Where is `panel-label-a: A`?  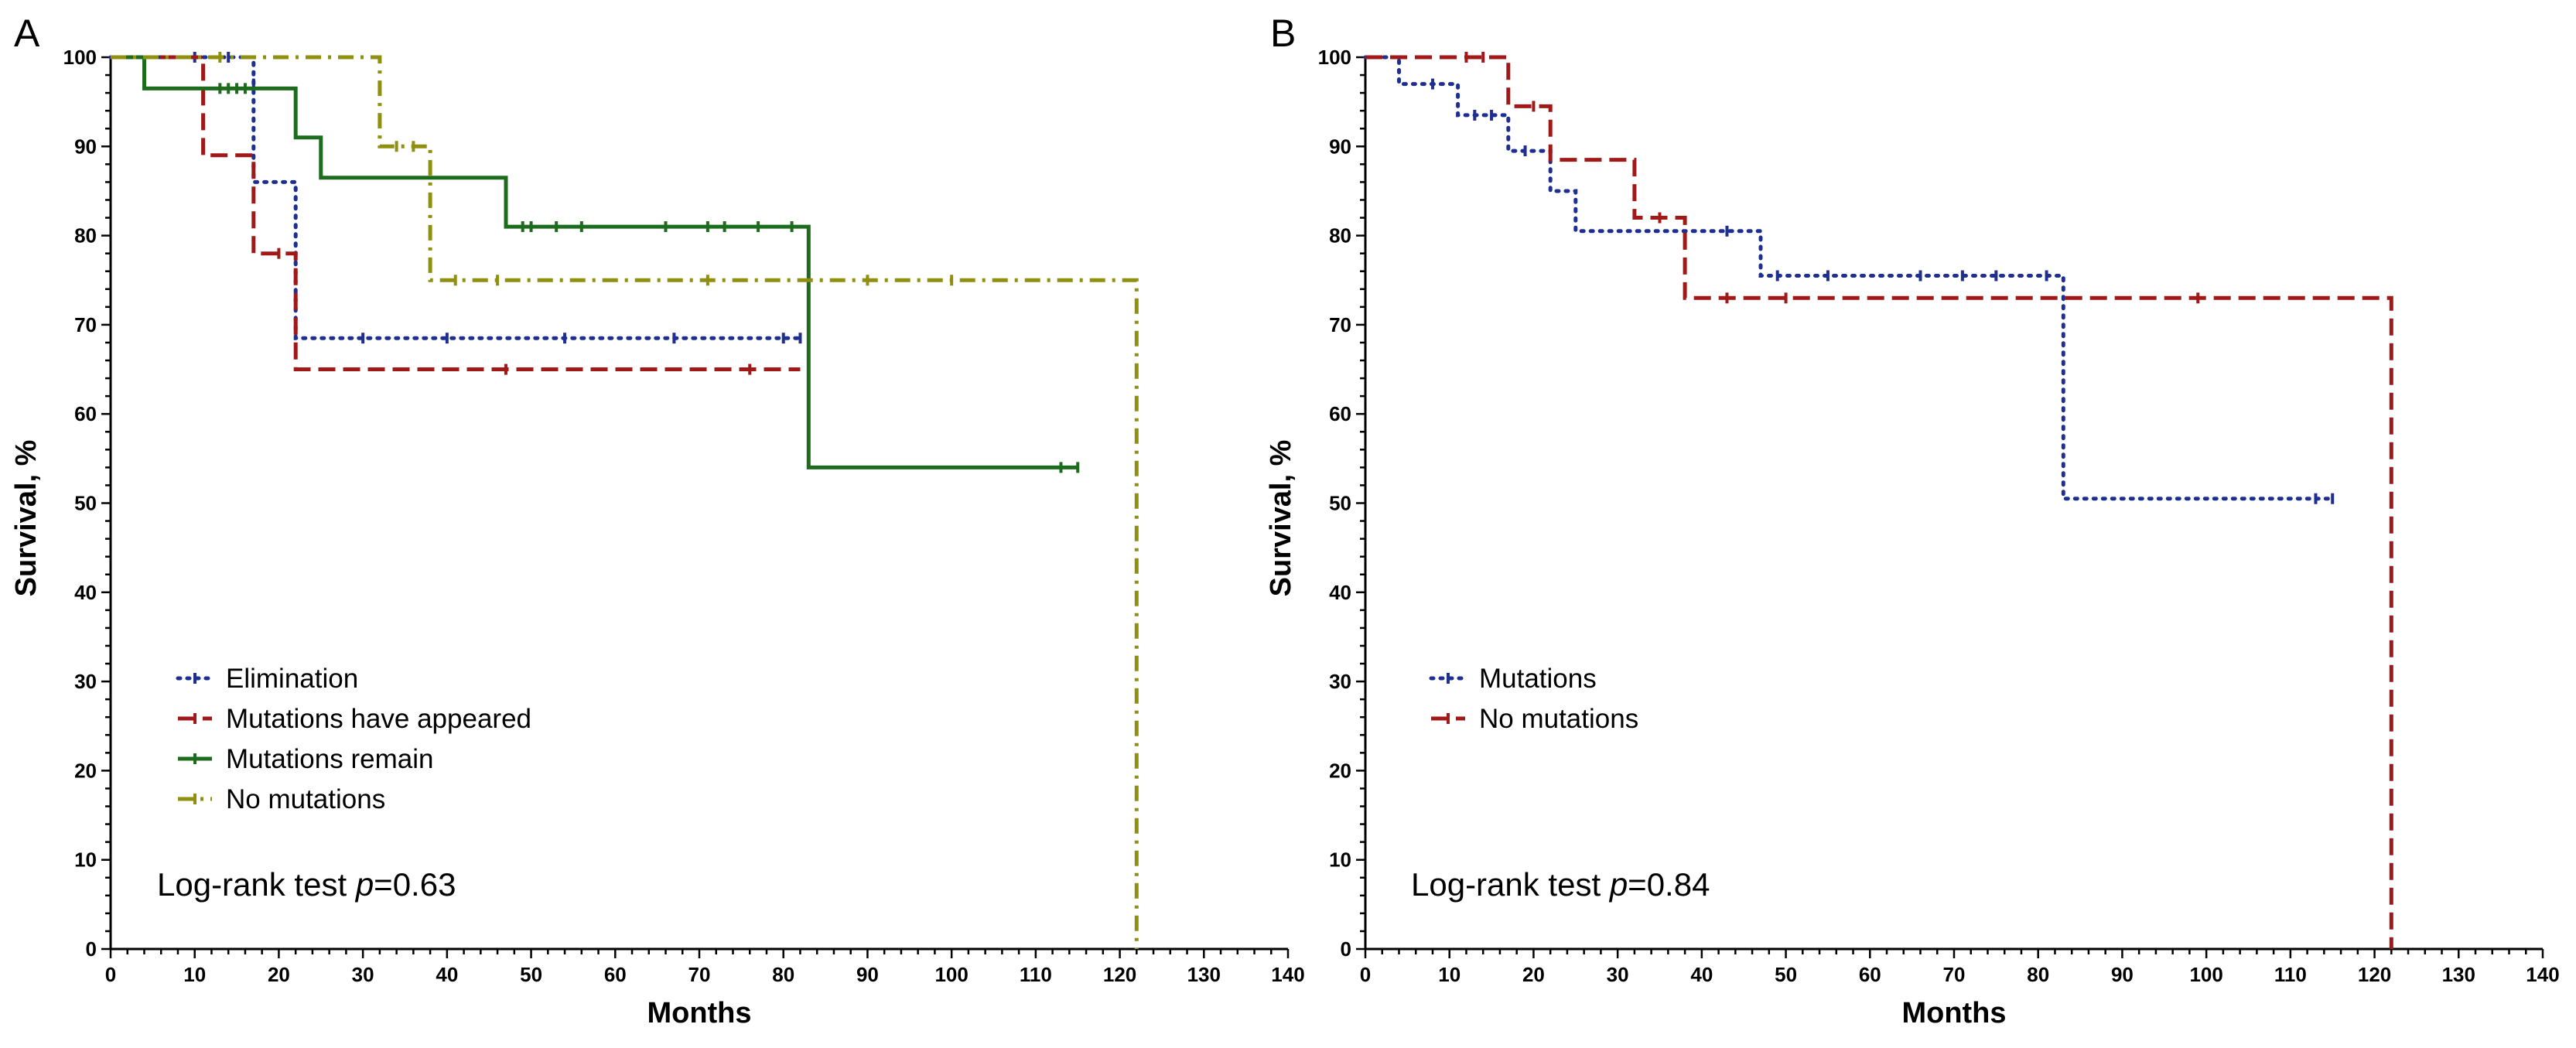 panel-label-a: A is located at coordinates (27, 33).